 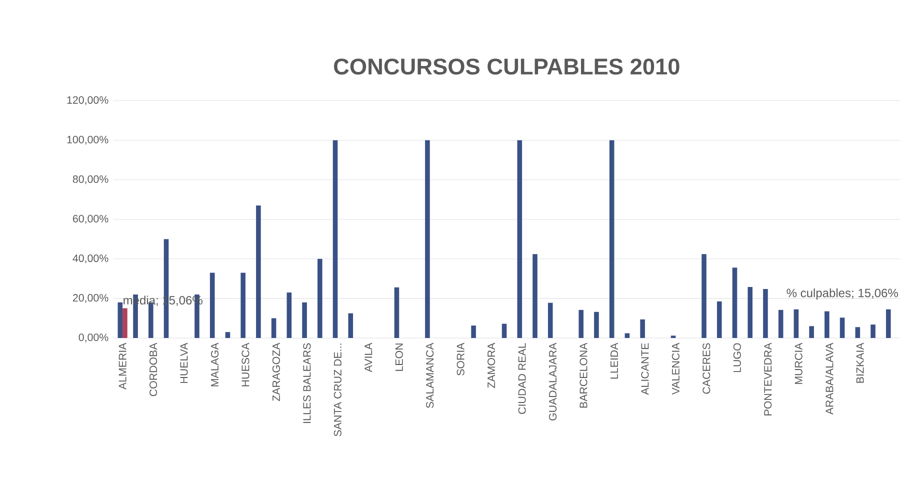 What do you see at coordinates (430, 375) in the screenshot?
I see `x-tick-label: SALAMANCA` at bounding box center [430, 375].